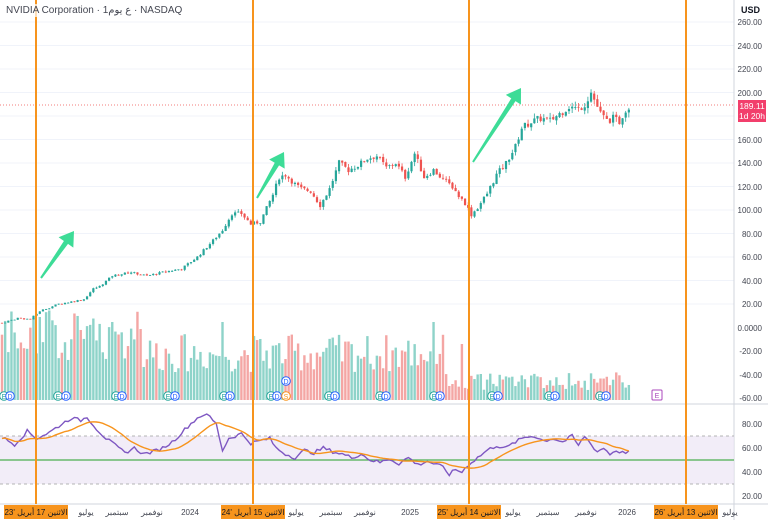  I want to click on event-marker-icon, so click(555, 396).